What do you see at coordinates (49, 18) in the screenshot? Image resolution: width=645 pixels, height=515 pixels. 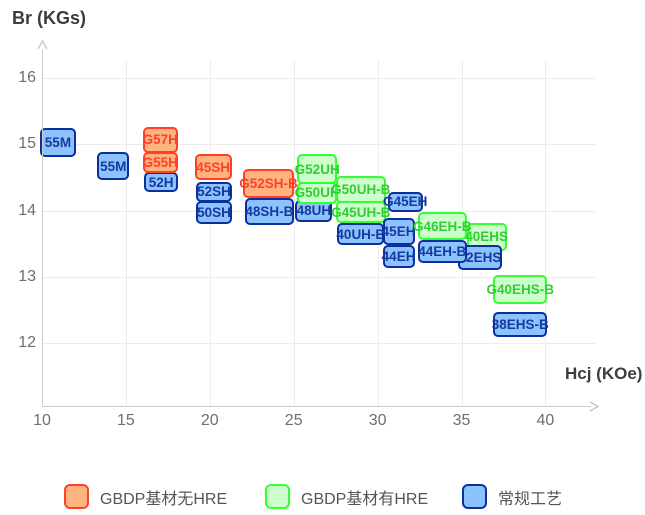 I see `y-axis-title: Br (KGs)` at bounding box center [49, 18].